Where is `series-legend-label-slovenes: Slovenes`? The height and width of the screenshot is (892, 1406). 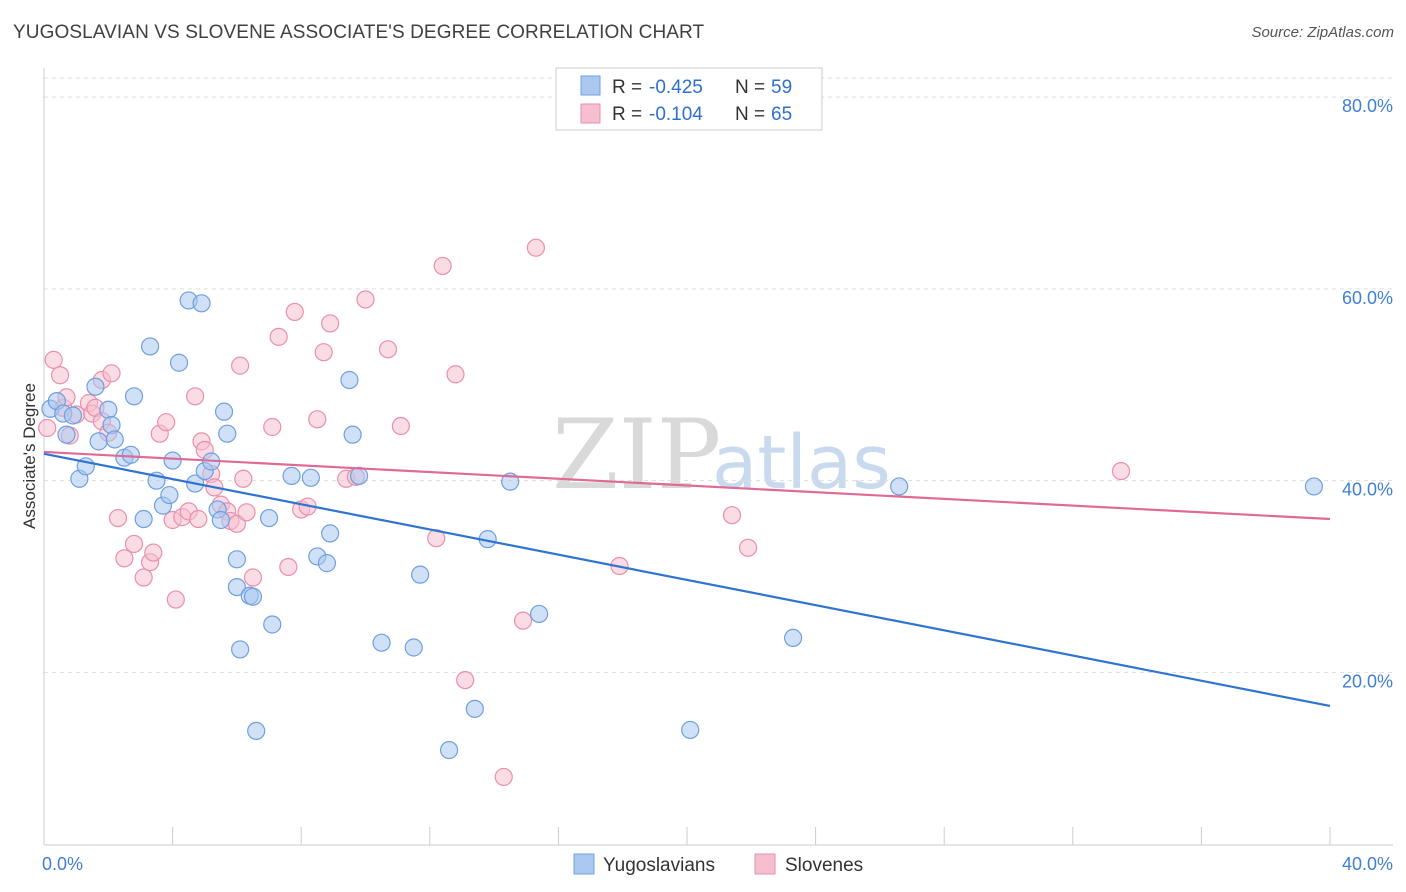 series-legend-label-slovenes: Slovenes is located at coordinates (824, 865).